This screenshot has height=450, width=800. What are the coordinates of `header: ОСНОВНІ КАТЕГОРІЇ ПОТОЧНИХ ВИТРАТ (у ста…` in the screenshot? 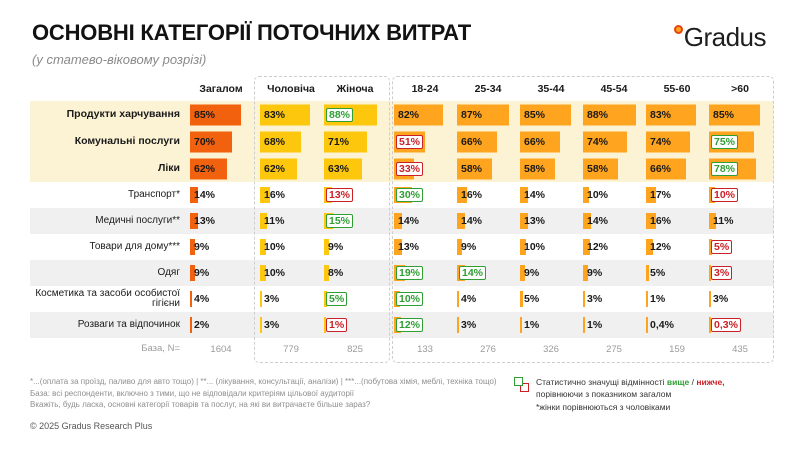 It's located at (400, 33).